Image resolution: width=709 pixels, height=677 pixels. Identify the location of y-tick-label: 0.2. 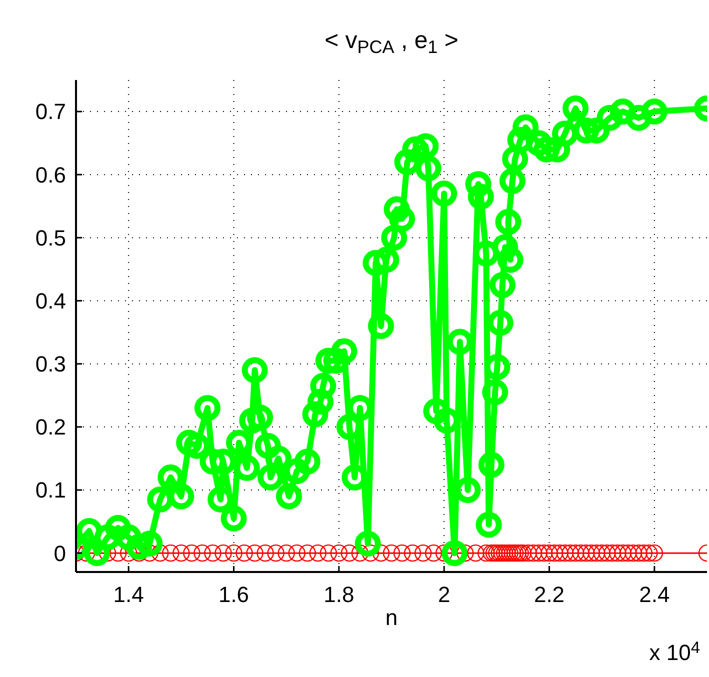
(50, 427).